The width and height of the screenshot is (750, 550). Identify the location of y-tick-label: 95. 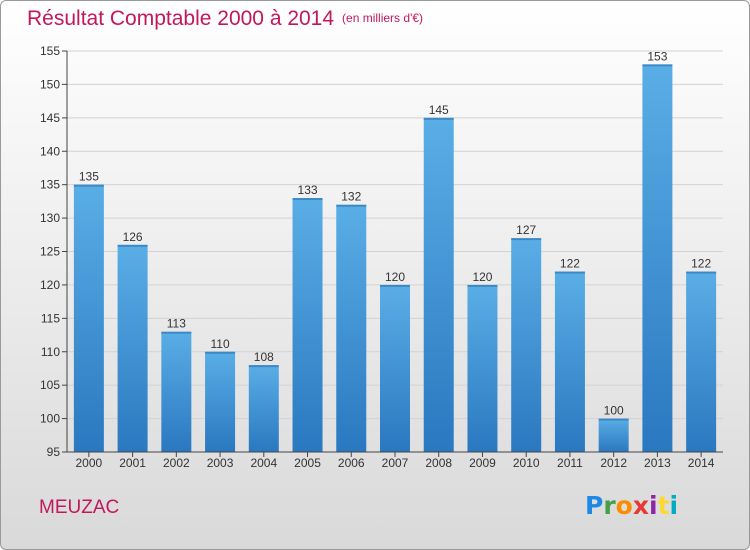
(54, 452).